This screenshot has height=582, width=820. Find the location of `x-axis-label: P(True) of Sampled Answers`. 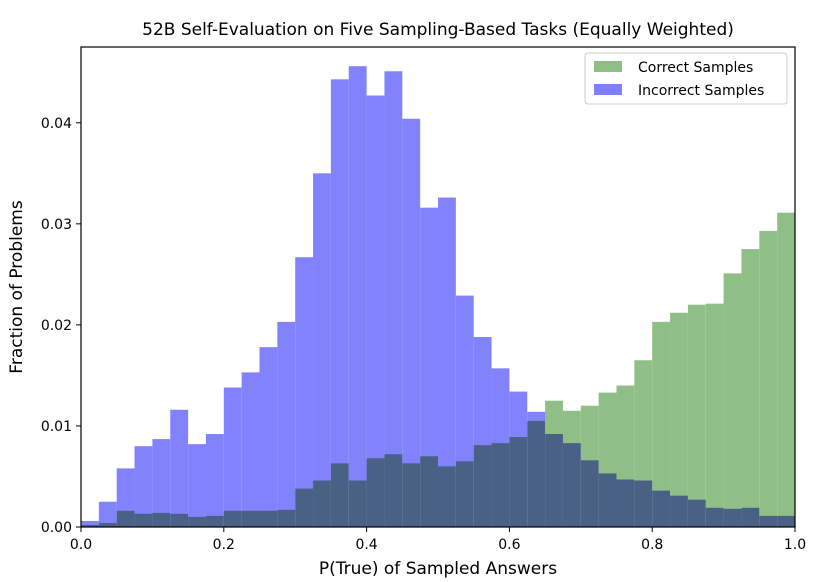

x-axis-label: P(True) of Sampled Answers is located at coordinates (438, 569).